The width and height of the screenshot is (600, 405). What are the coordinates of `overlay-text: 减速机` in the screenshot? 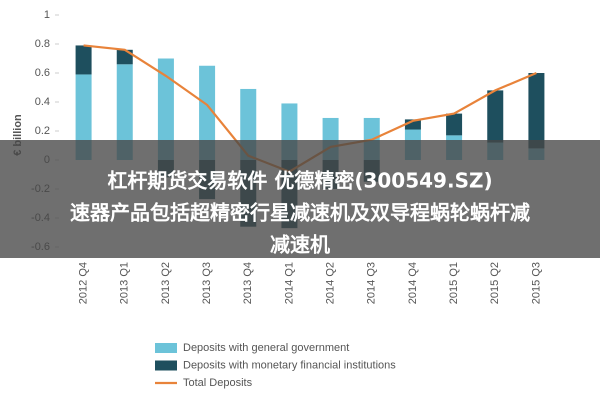 It's located at (300, 245).